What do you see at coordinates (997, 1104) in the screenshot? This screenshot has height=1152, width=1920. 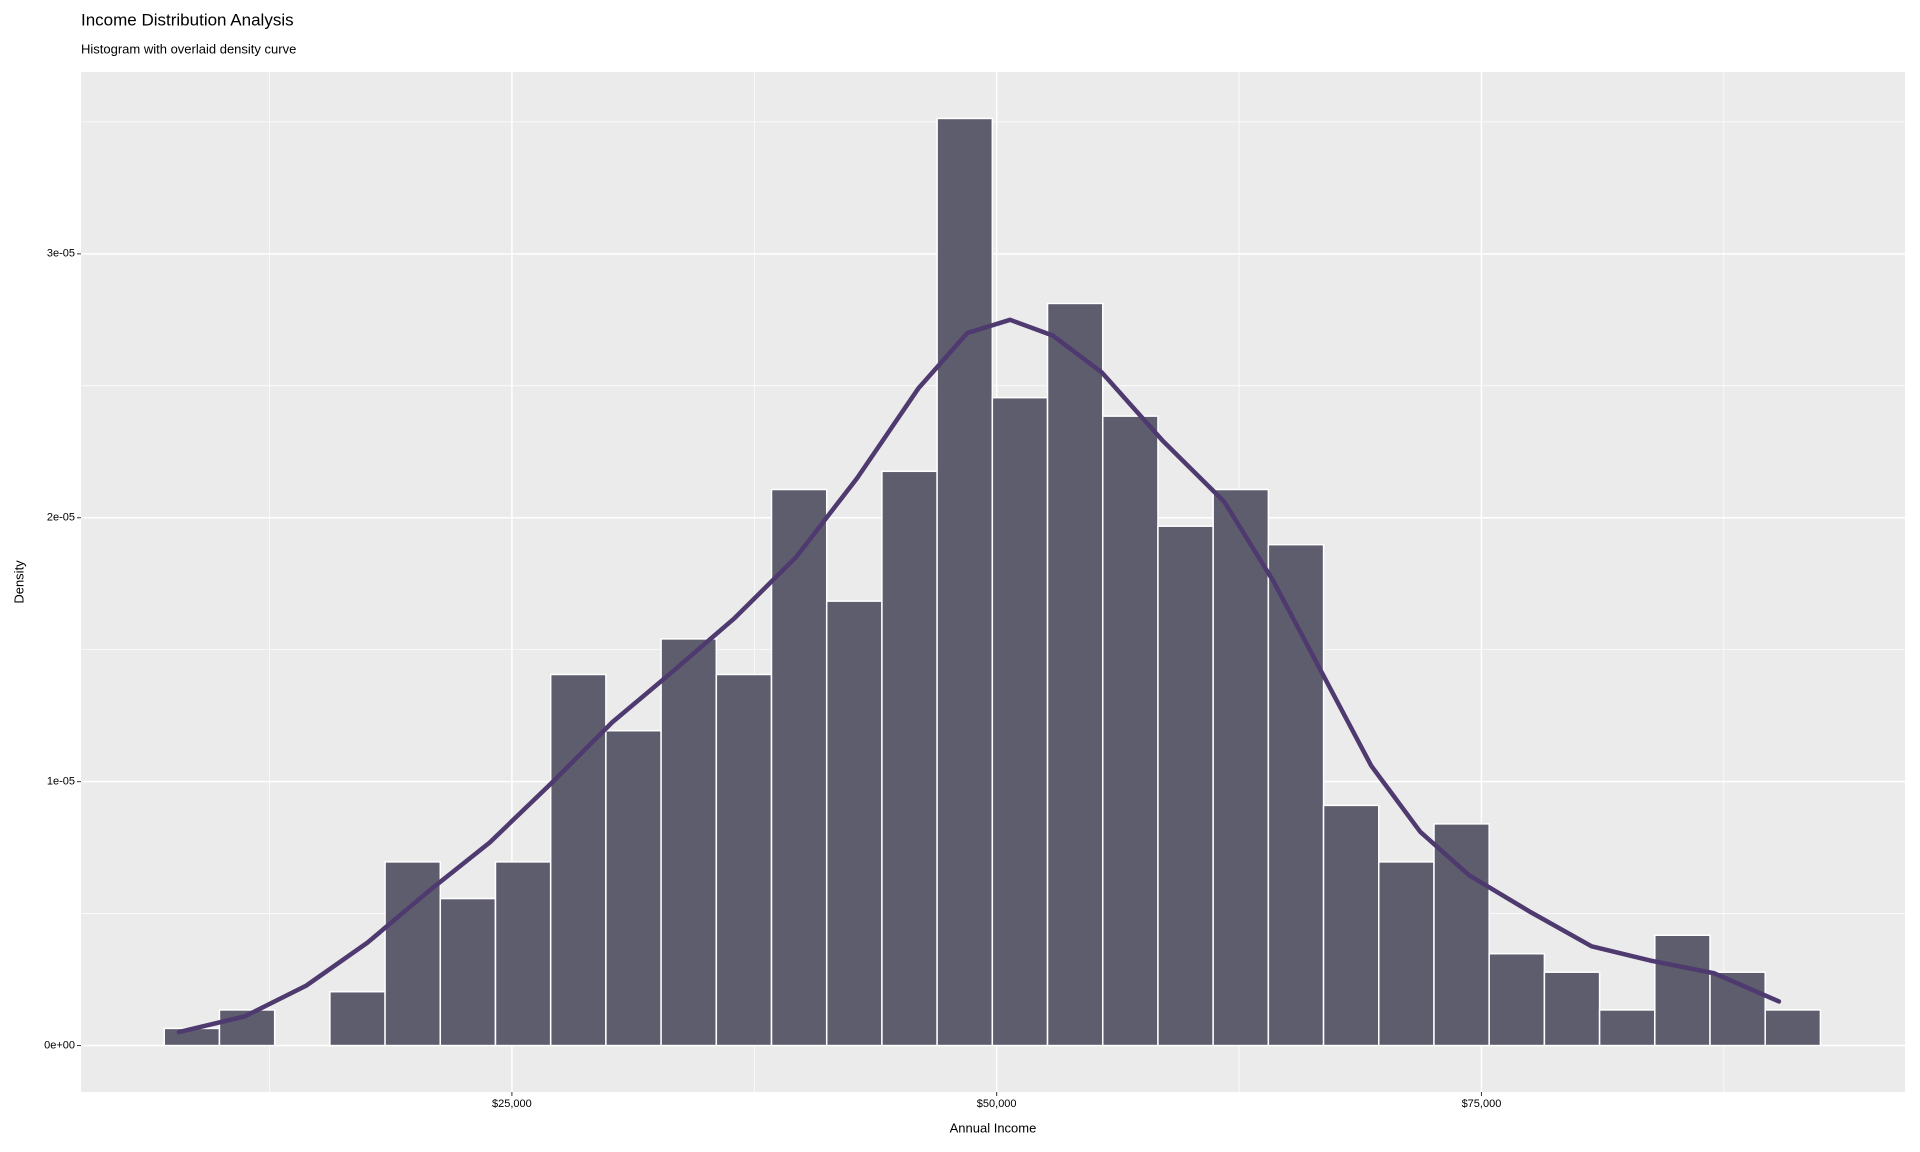 I see `x-tick-label: $50,000` at bounding box center [997, 1104].